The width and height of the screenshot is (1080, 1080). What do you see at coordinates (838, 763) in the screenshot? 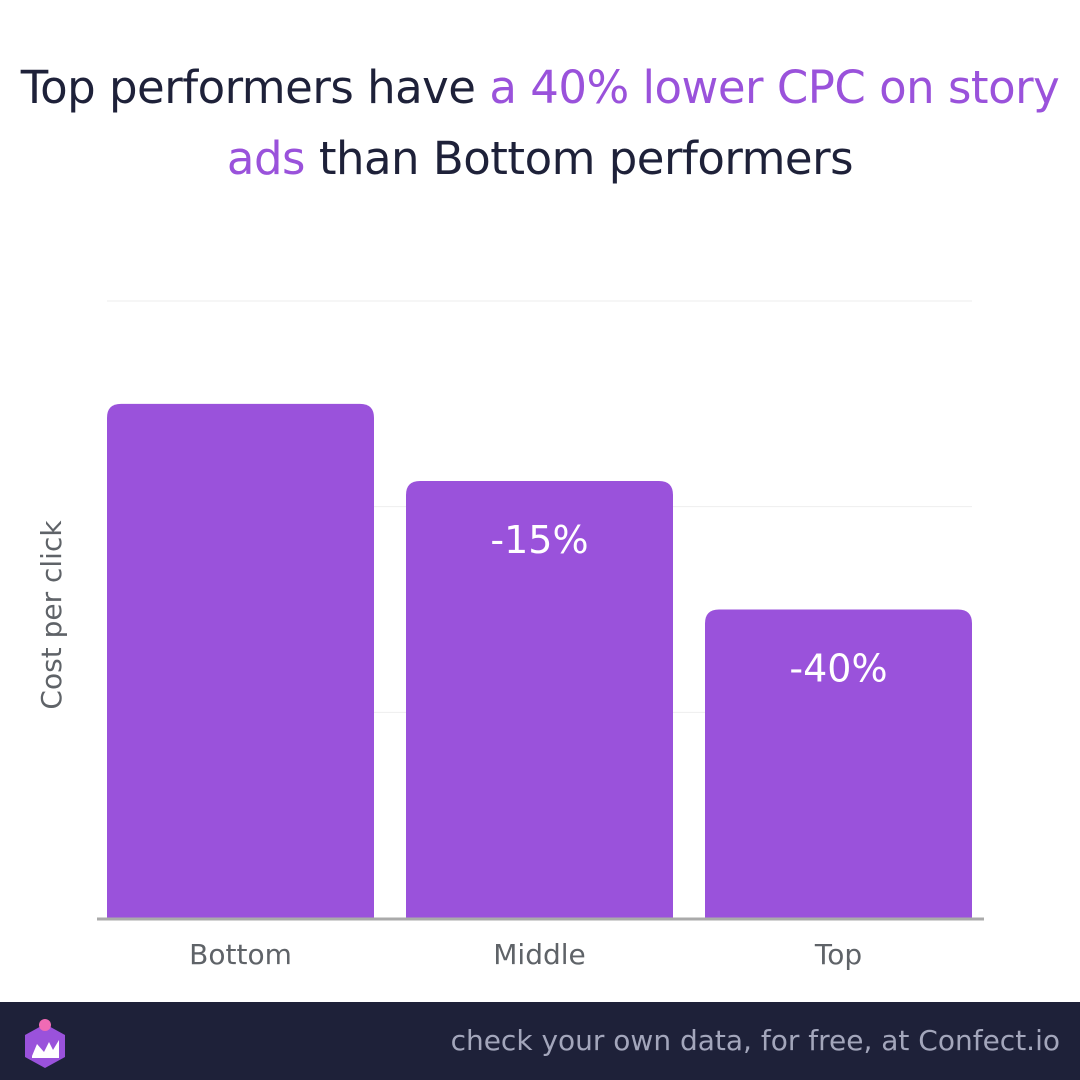
I see `bar-top` at bounding box center [838, 763].